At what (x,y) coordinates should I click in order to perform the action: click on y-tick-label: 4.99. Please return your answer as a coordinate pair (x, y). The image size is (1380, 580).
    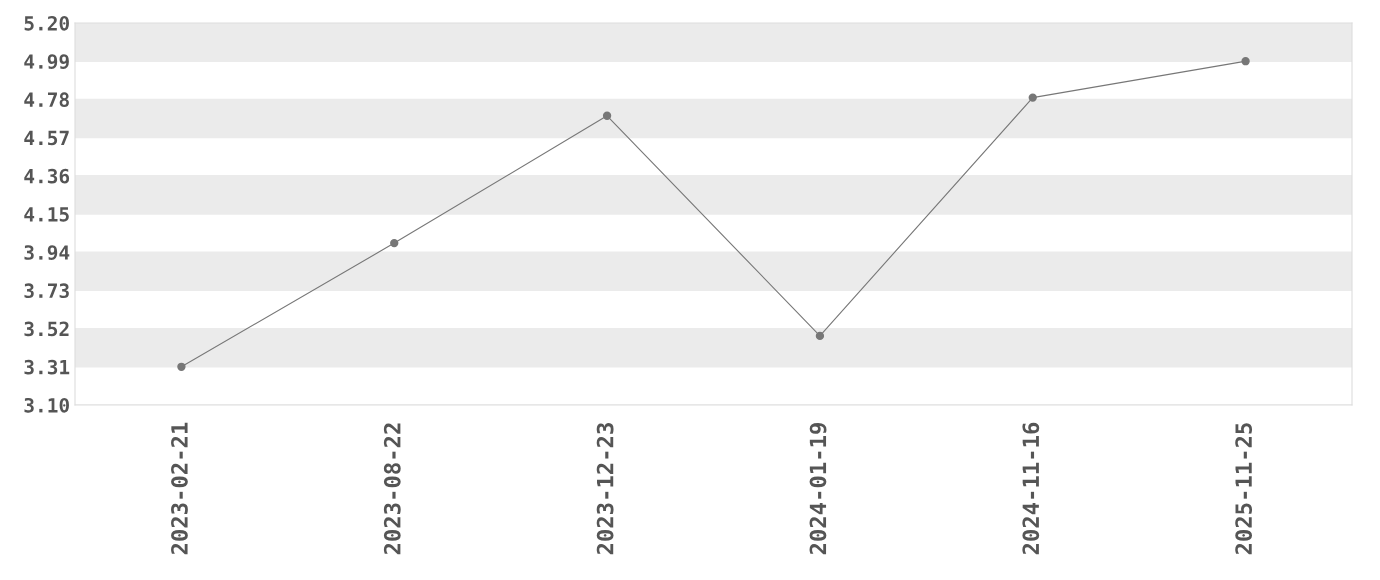
    Looking at the image, I should click on (46, 61).